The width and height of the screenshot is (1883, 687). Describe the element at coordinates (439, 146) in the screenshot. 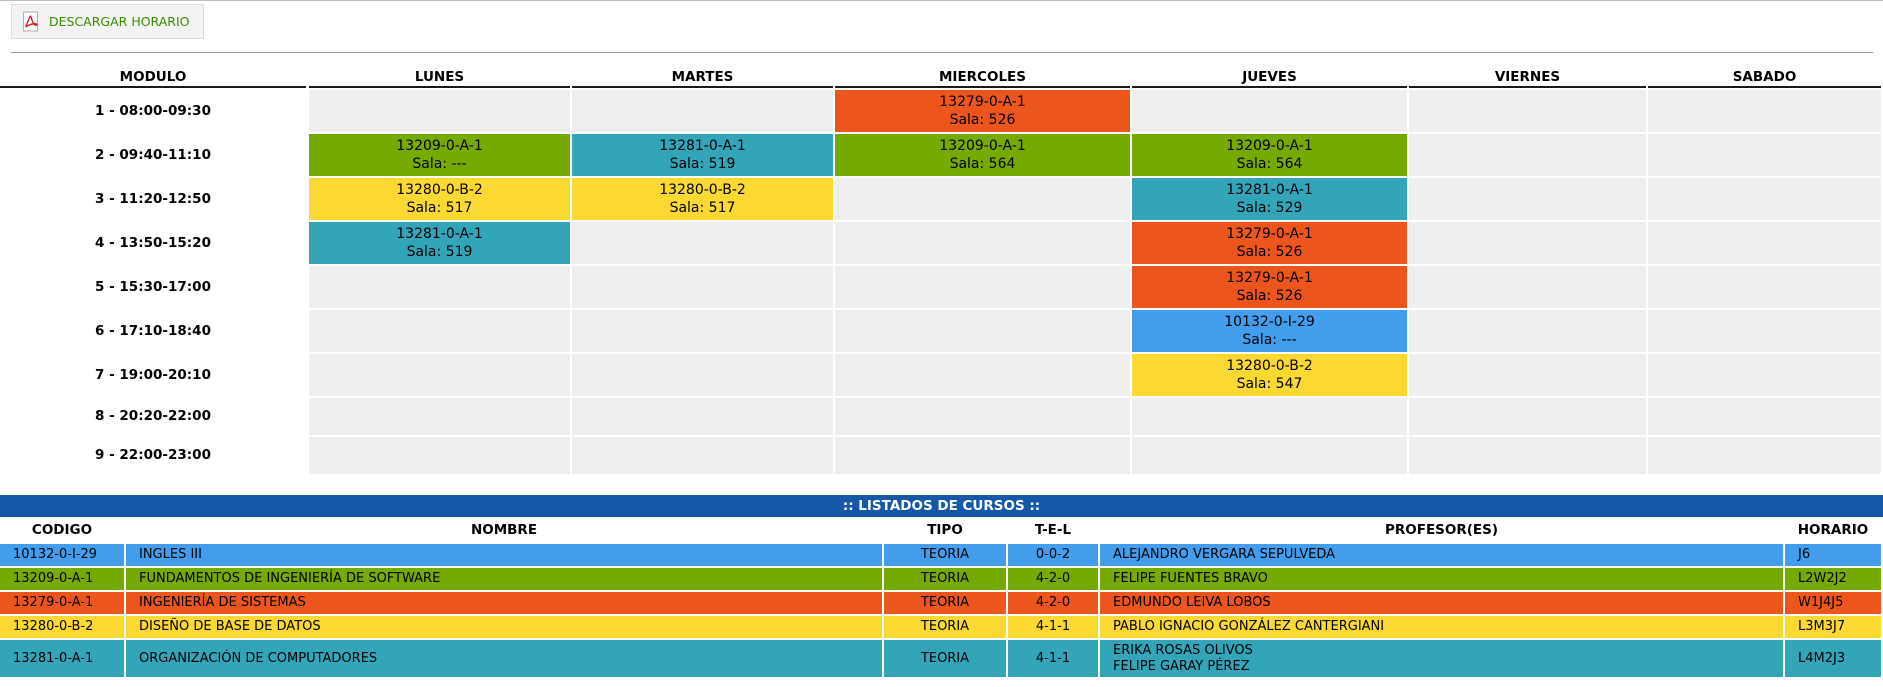

I see `slot-code: 13209-0-A-1` at that location.